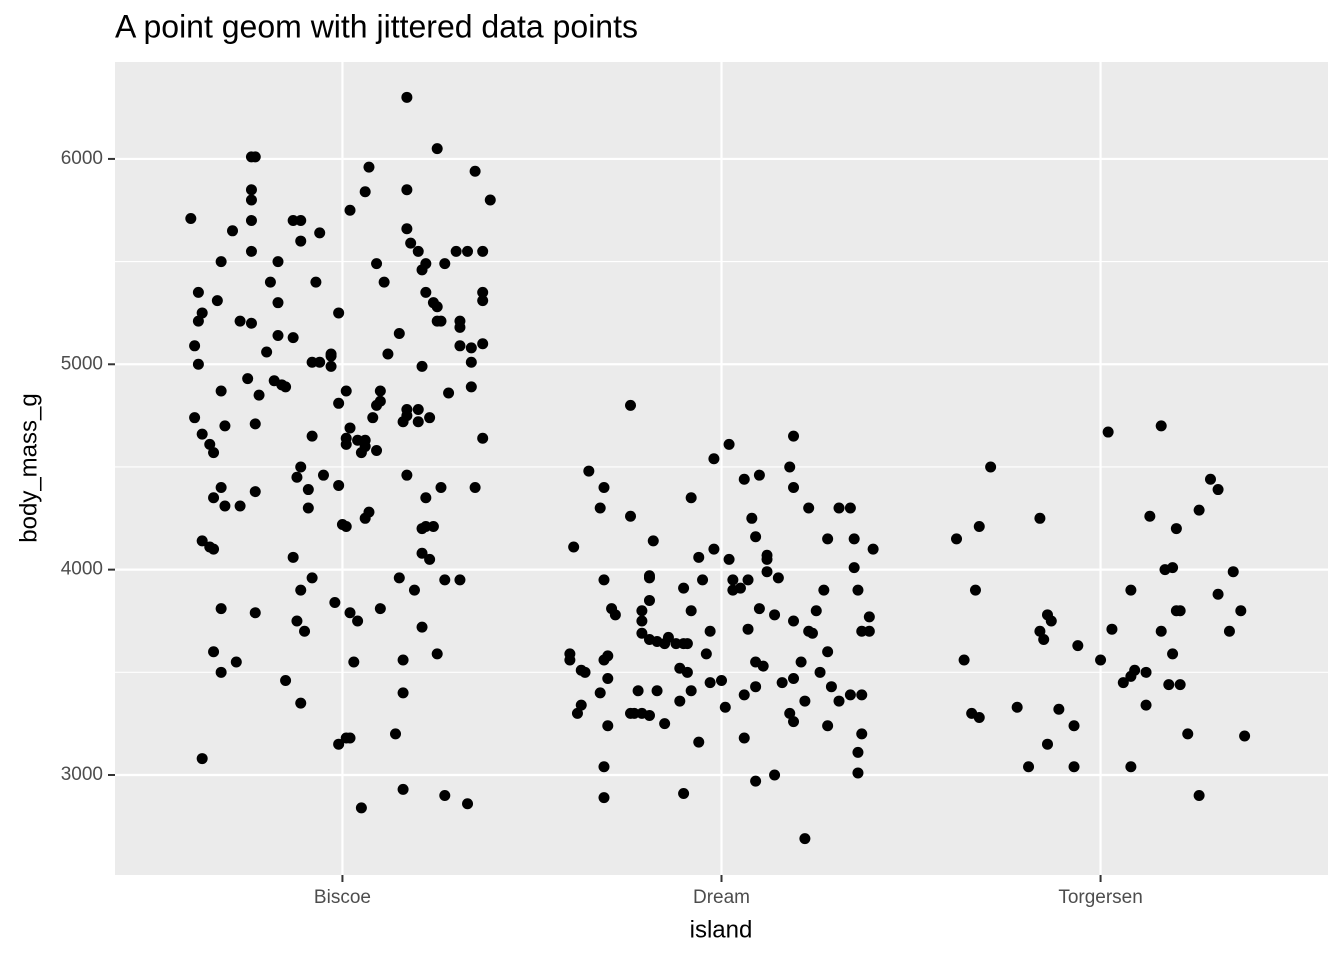 The image size is (1344, 960). Describe the element at coordinates (376, 26) in the screenshot. I see `chart-title: A point geom with jittered data points` at that location.